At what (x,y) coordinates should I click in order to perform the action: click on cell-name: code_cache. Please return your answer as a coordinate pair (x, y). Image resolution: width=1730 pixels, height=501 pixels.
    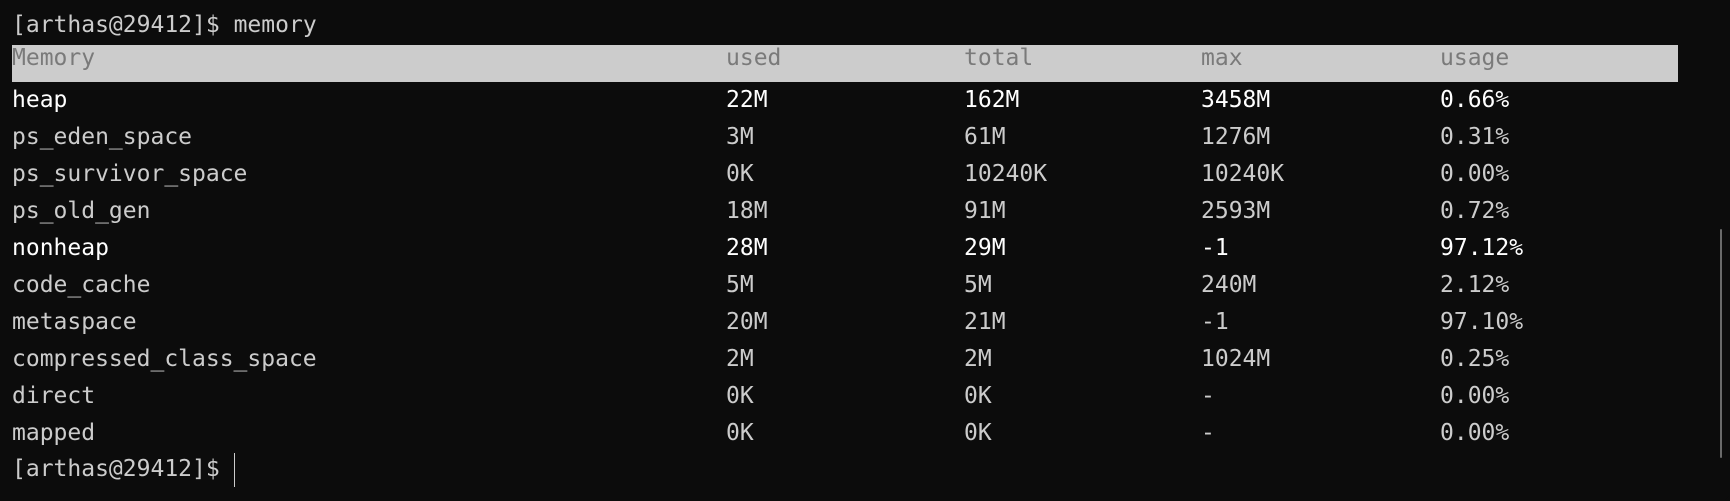
    Looking at the image, I should click on (81, 285).